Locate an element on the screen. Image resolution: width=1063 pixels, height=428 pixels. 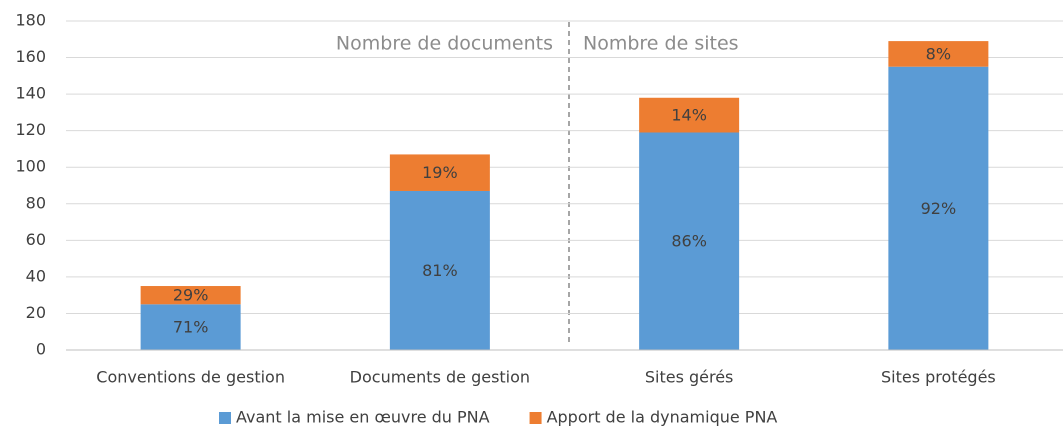
y-tick-label: 60 is located at coordinates (36, 239).